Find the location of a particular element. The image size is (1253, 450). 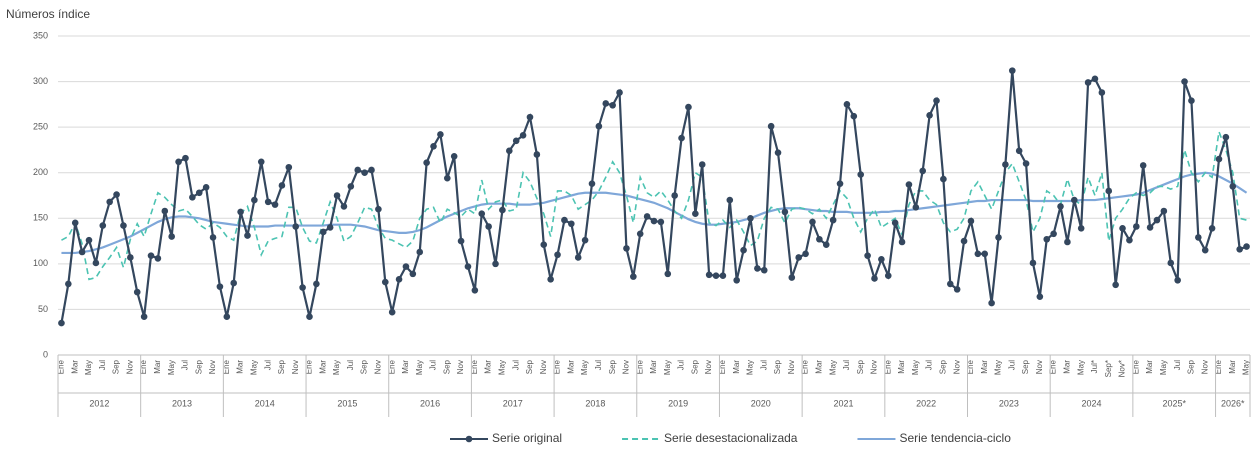

y-tick-label: 300 is located at coordinates (40, 81).